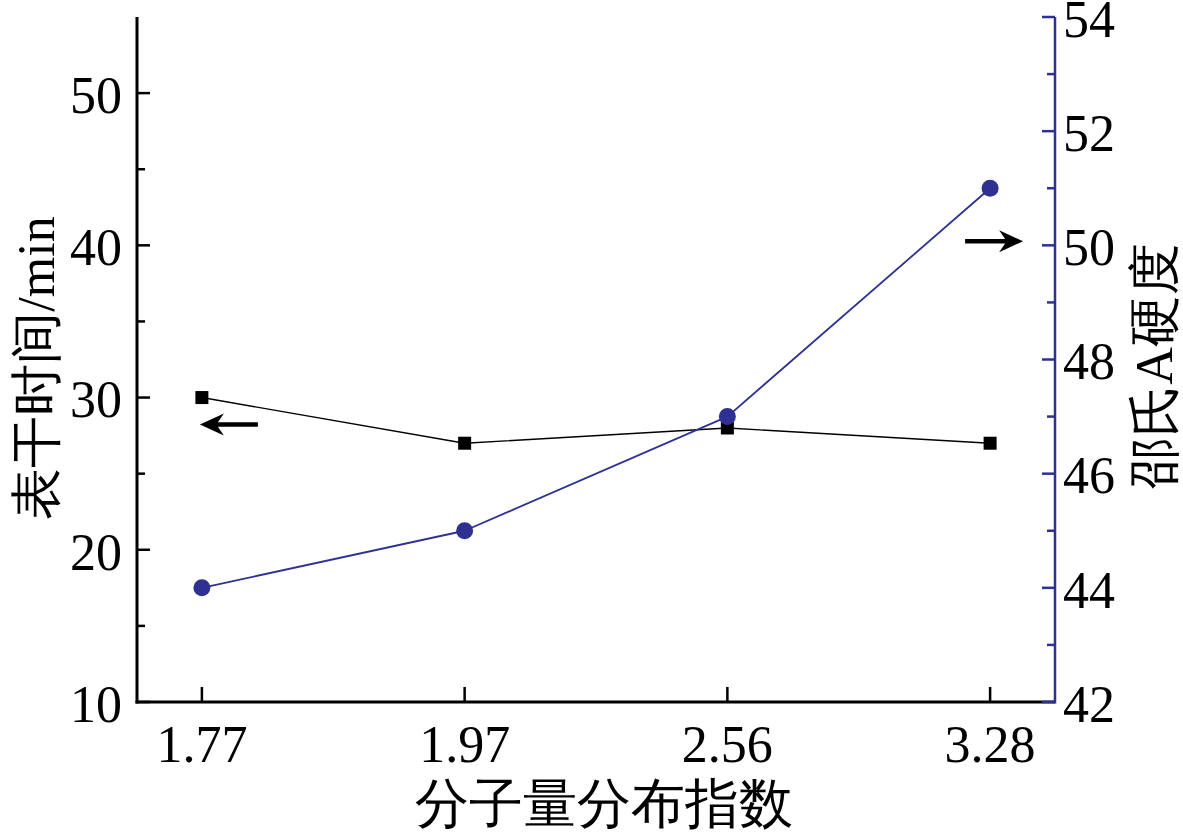 The height and width of the screenshot is (835, 1183). Describe the element at coordinates (1089, 590) in the screenshot. I see `y2-tick-label: 44` at that location.